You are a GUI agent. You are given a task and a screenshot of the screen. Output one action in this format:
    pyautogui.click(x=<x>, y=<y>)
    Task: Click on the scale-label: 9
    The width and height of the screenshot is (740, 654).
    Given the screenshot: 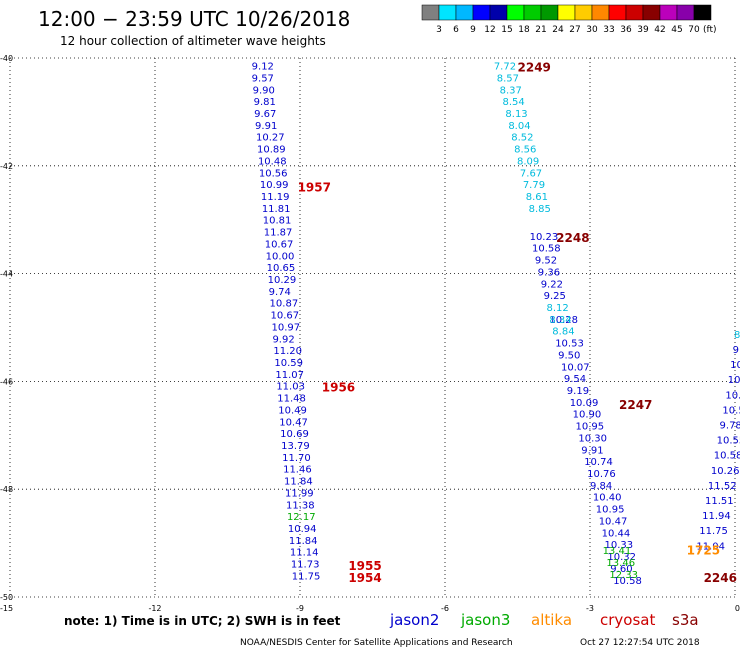 What is the action you would take?
    pyautogui.click(x=473, y=30)
    